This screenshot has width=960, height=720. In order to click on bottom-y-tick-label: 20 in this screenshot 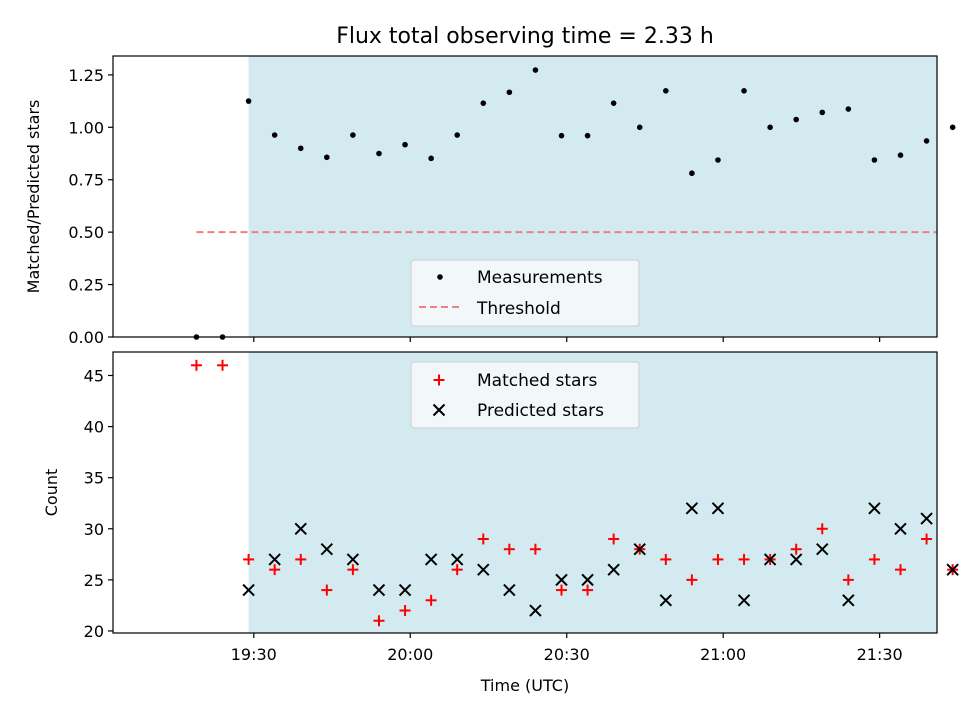, I will do `click(94, 631)`.